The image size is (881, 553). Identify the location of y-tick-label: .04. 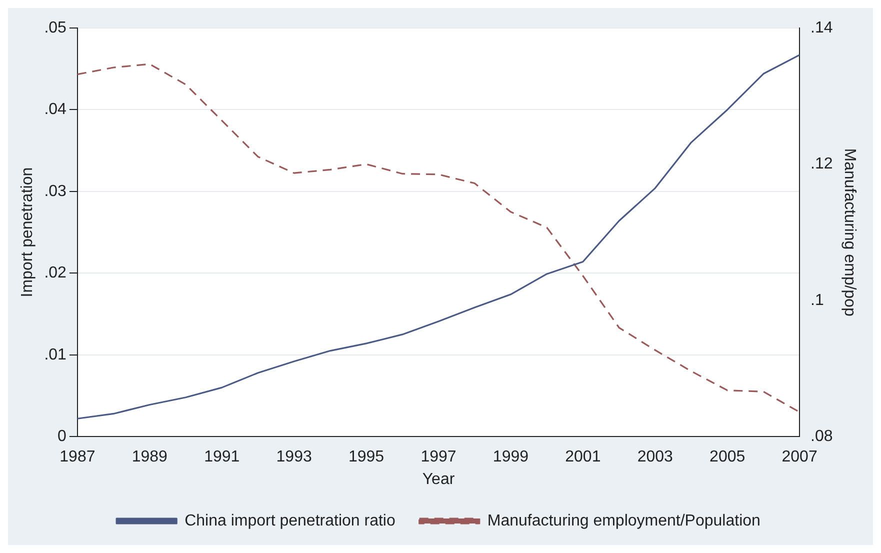
(55, 109).